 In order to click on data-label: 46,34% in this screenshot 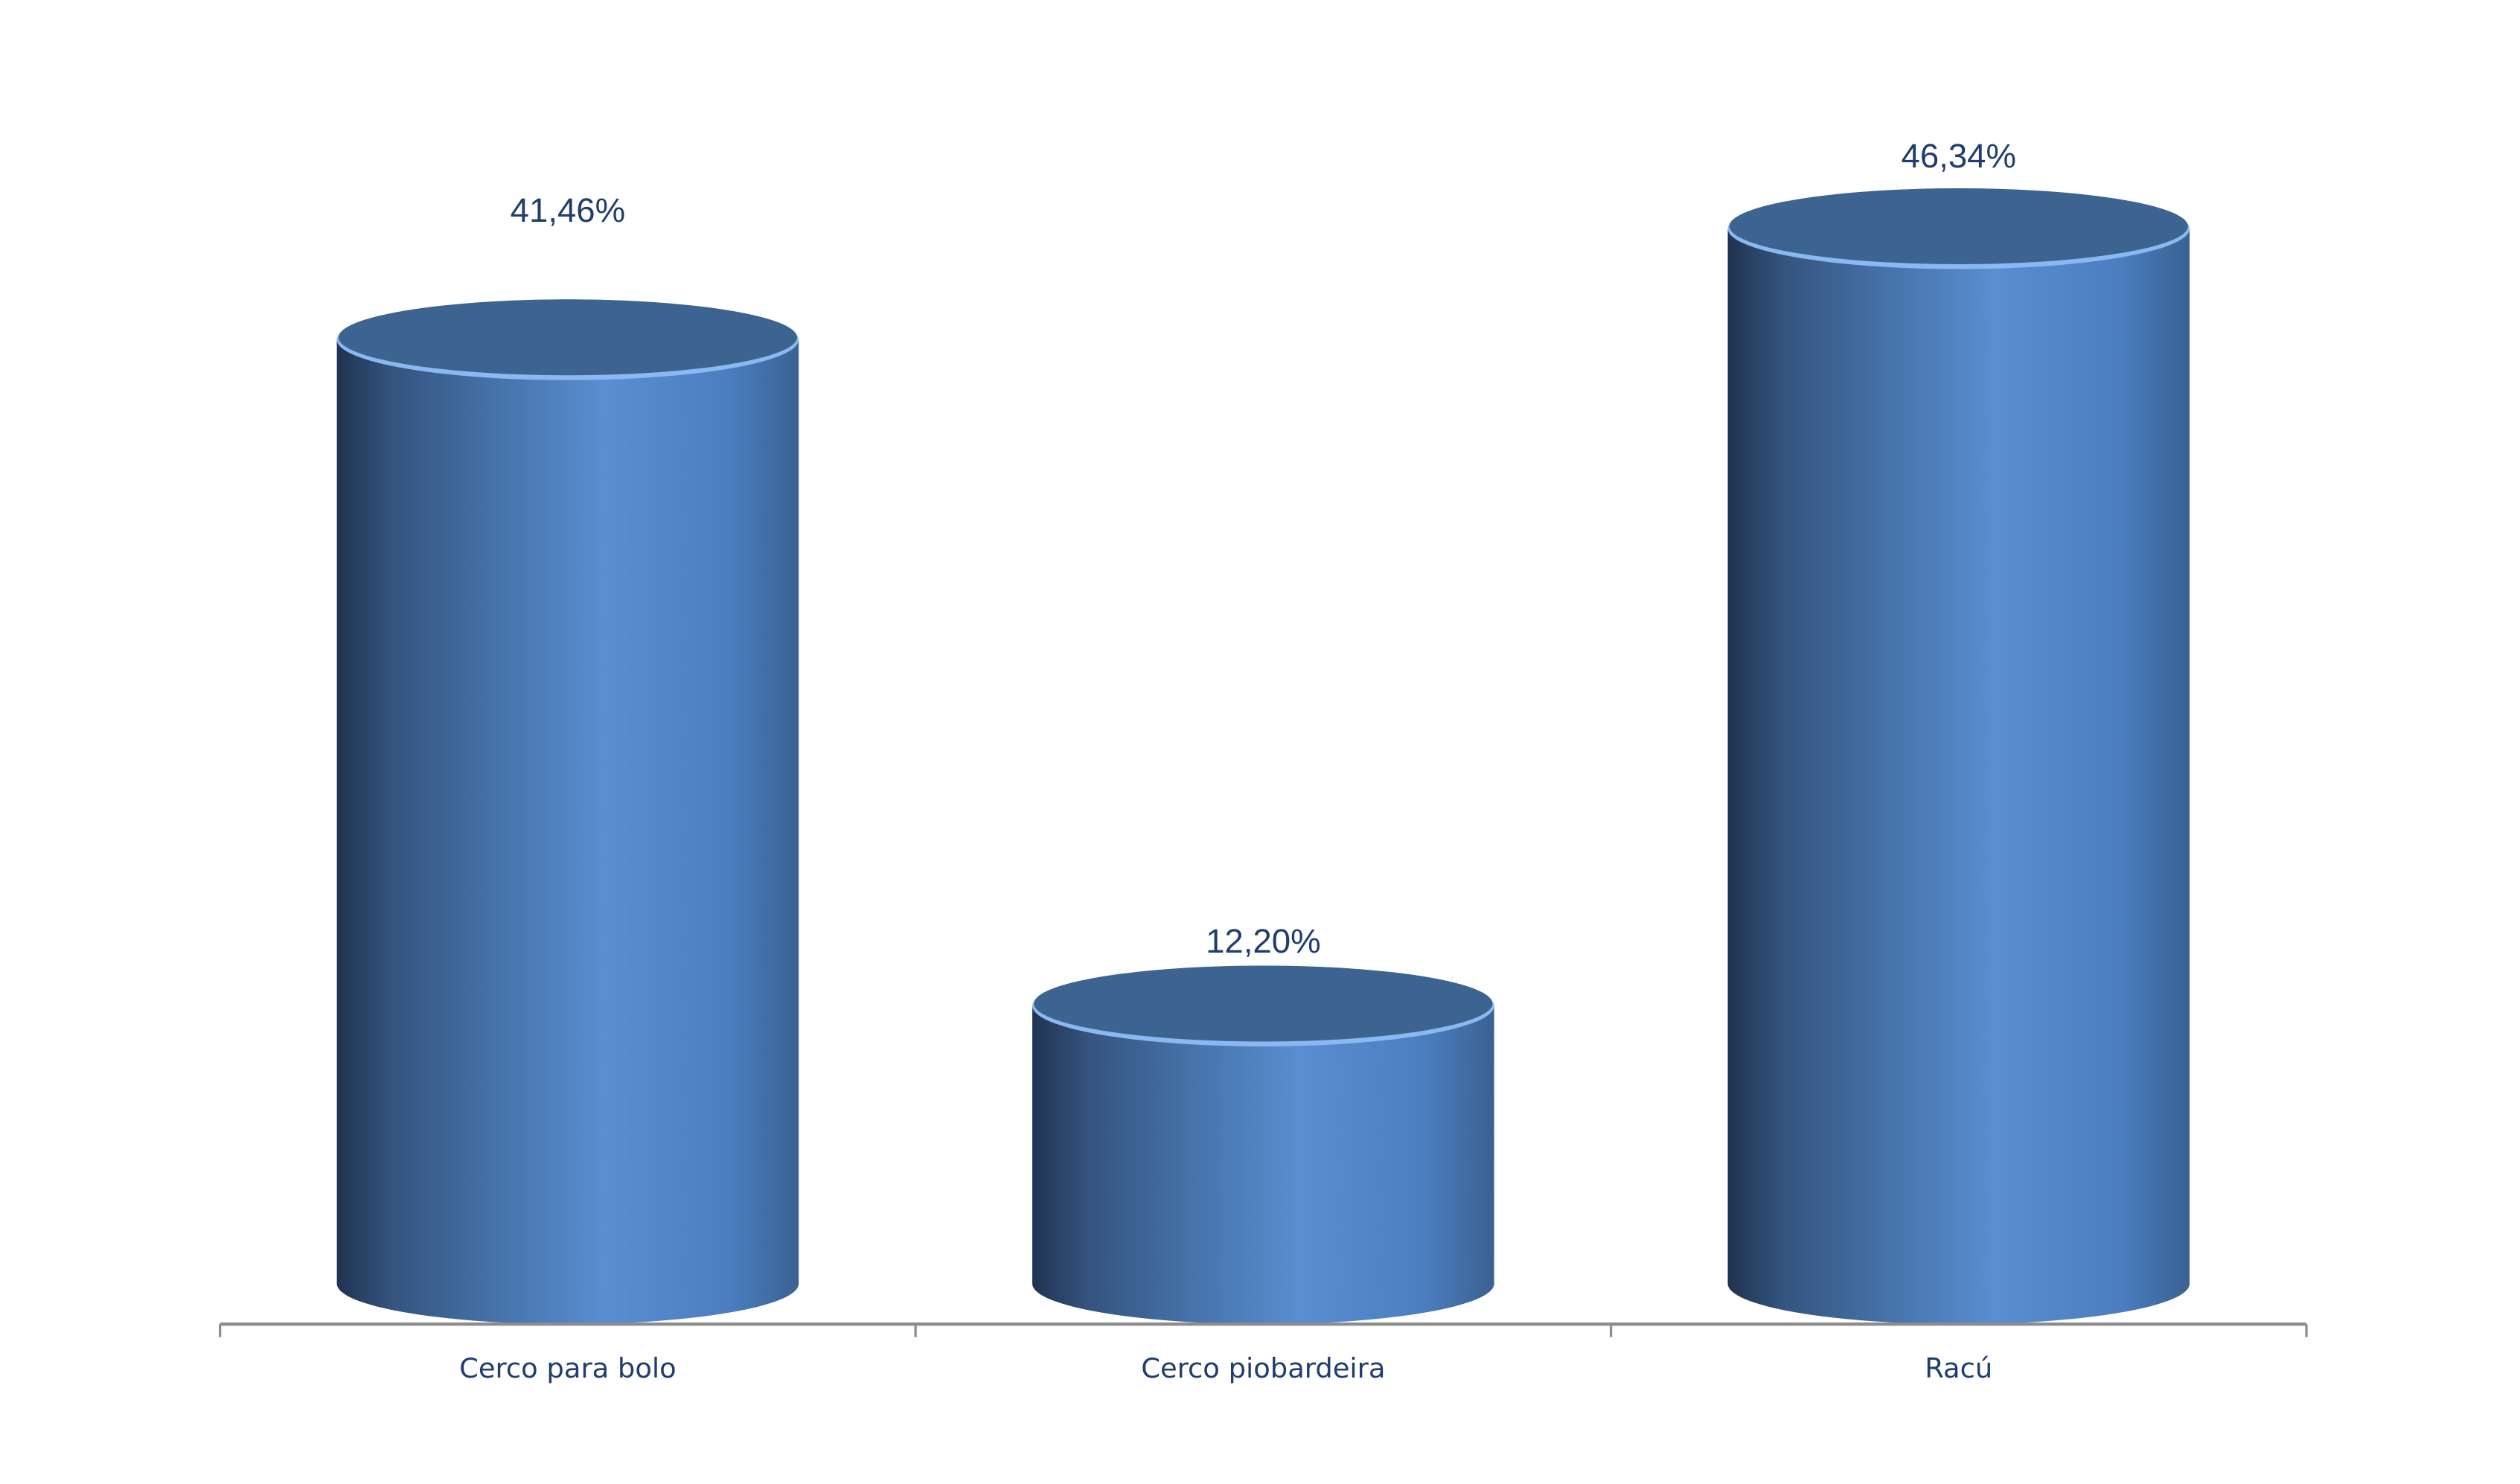, I will do `click(1959, 156)`.